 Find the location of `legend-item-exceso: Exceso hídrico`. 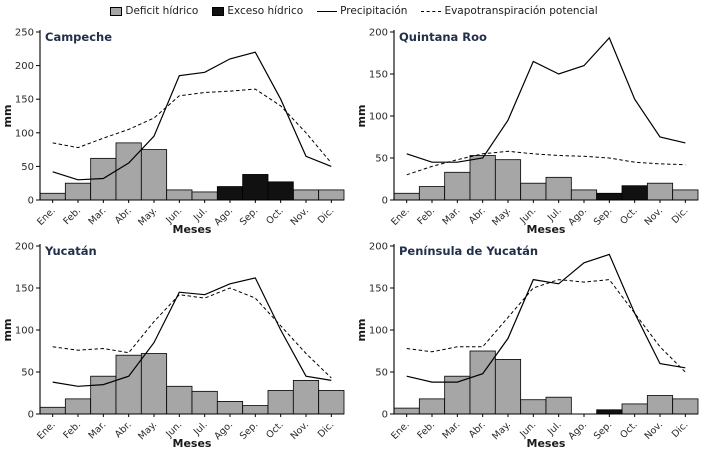

legend-item-exceso: Exceso hídrico is located at coordinates (257, 11).